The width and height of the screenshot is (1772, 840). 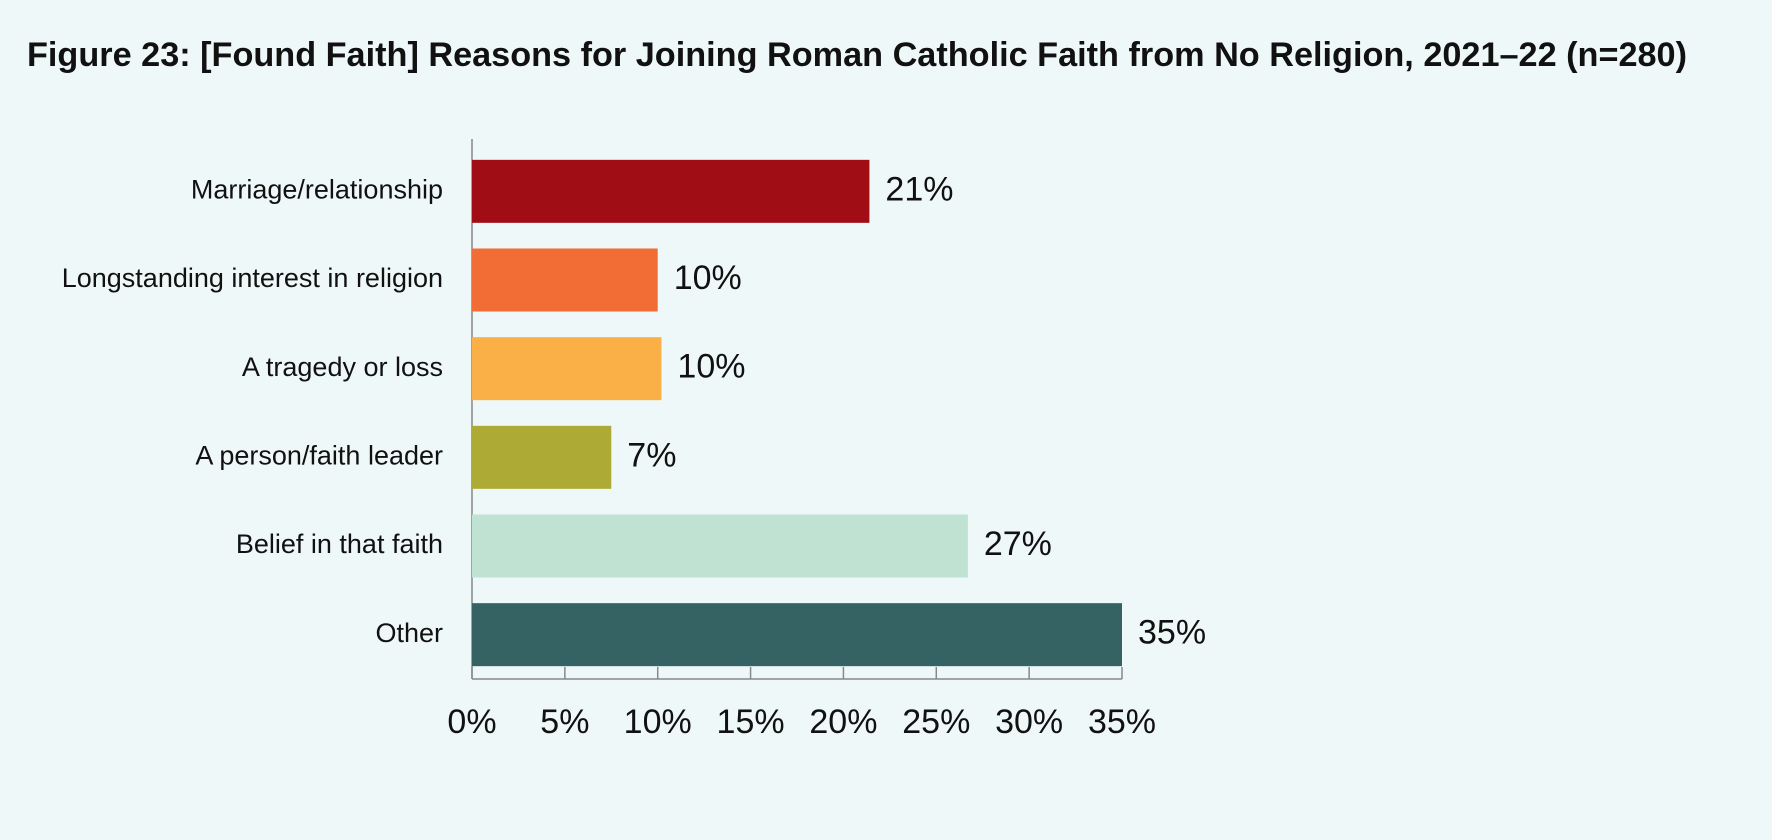 I want to click on x-tick-label: 15%, so click(x=751, y=722).